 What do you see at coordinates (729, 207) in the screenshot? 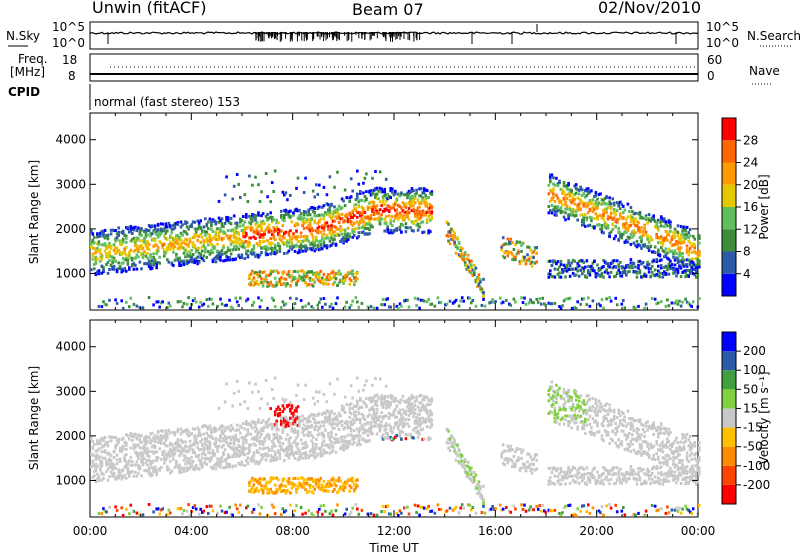
I see `power-colorbar-swatches` at bounding box center [729, 207].